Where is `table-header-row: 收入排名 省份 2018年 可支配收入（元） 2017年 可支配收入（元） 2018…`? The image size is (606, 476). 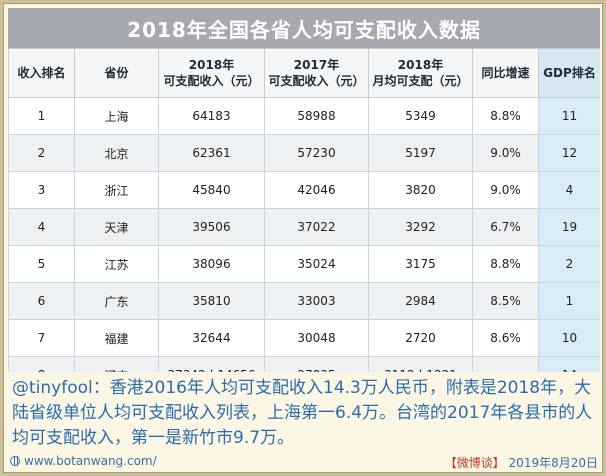 table-header-row: 收入排名 省份 2018年 可支配收入（元） 2017年 可支配收入（元） 2018… is located at coordinates (304, 73).